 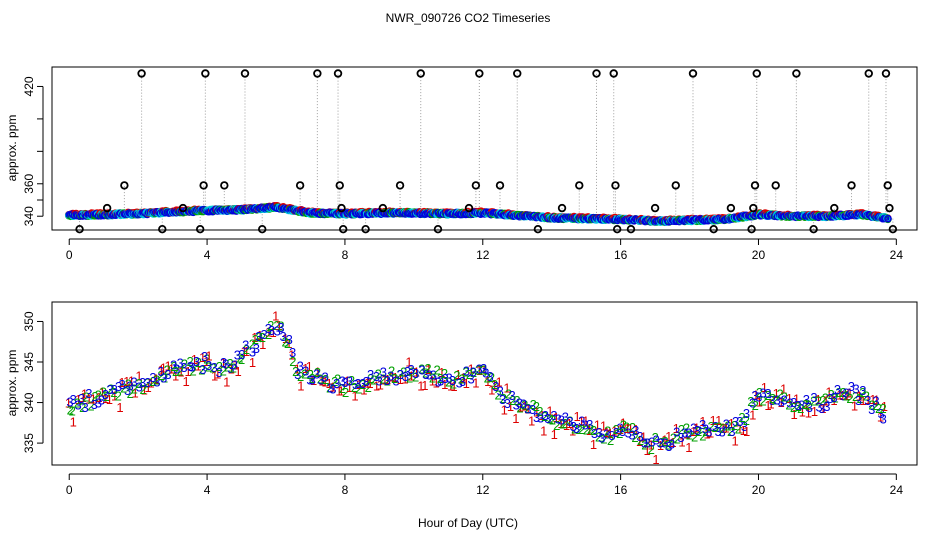 What do you see at coordinates (29, 321) in the screenshot?
I see `y-tick-label: 350` at bounding box center [29, 321].